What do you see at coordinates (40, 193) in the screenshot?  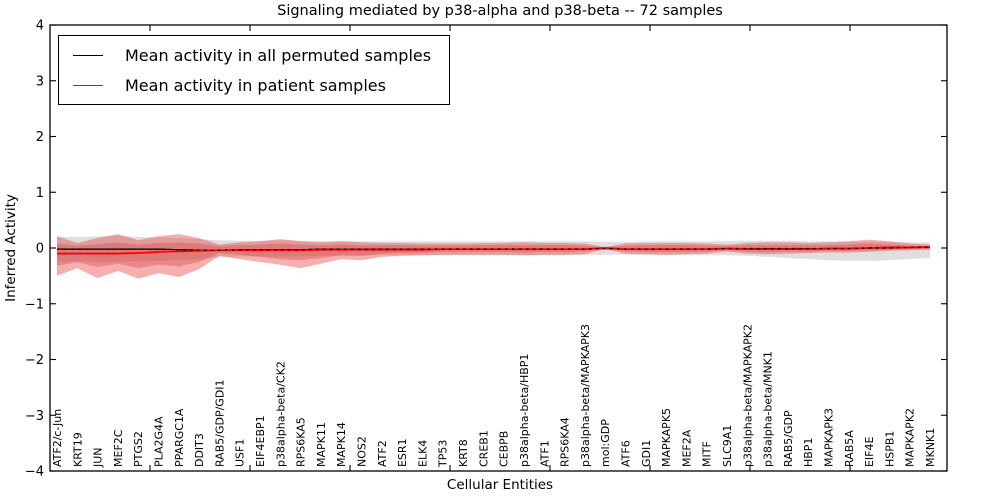 I see `y-tick-label: 1` at bounding box center [40, 193].